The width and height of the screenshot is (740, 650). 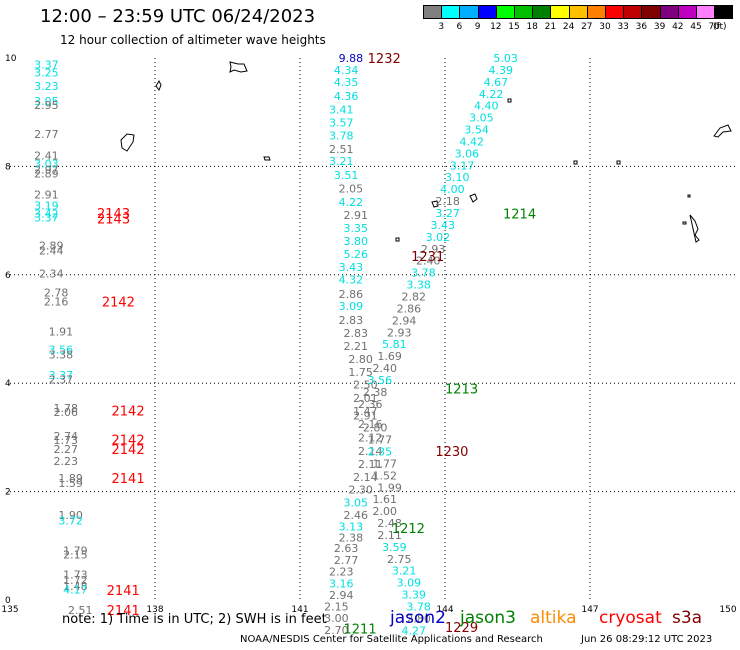 What do you see at coordinates (46, 134) in the screenshot?
I see `swh-value: 2.77` at bounding box center [46, 134].